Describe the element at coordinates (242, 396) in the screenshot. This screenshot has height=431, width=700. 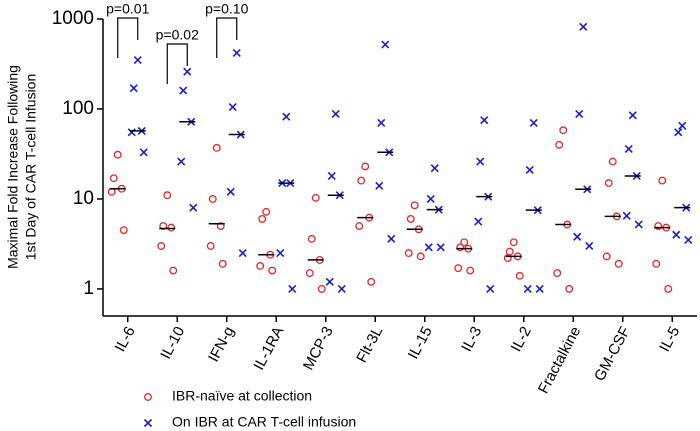
I see `legend-label: IBR-naïve at collection` at that location.